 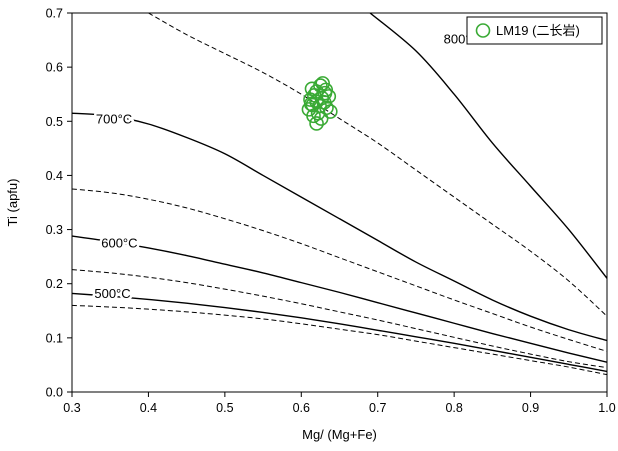 I want to click on x-tick-label-6: 0.8, so click(x=453, y=408).